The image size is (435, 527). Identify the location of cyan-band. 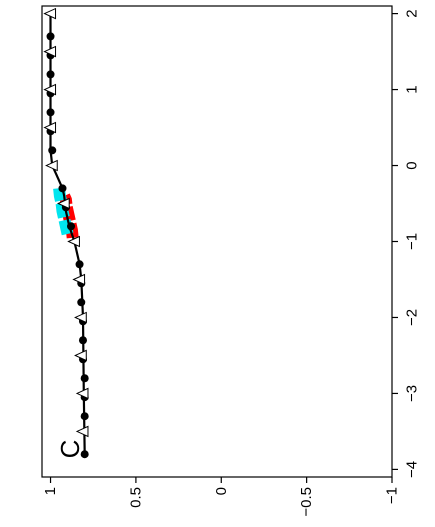
(63, 211).